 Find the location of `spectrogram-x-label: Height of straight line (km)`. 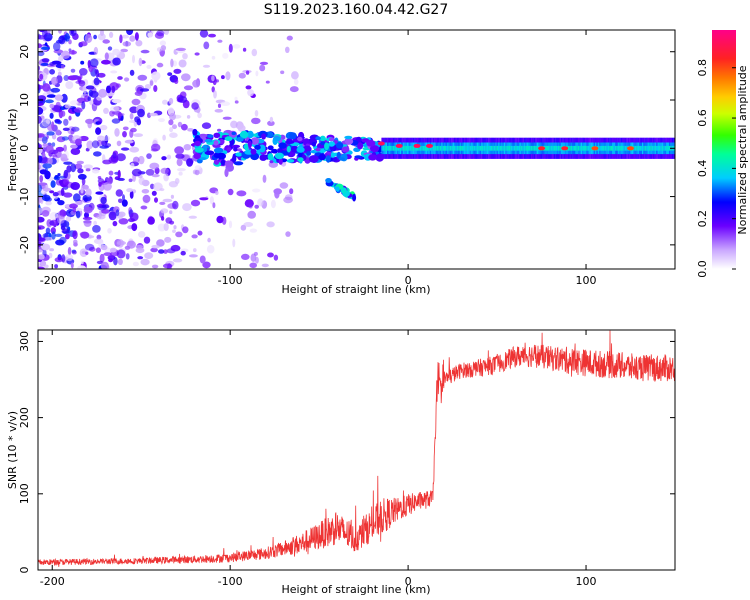

spectrogram-x-label: Height of straight line (km) is located at coordinates (355, 289).